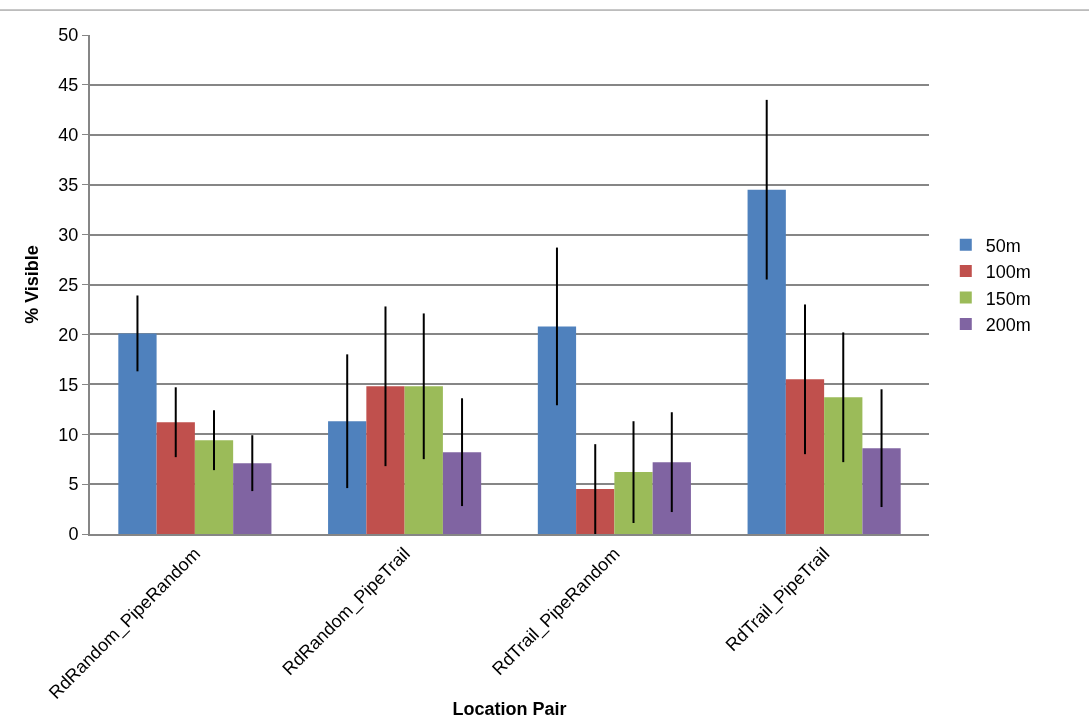  I want to click on legend-label: 100m, so click(1008, 272).